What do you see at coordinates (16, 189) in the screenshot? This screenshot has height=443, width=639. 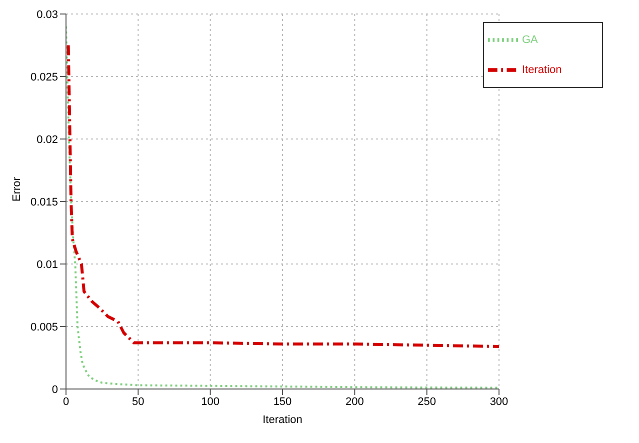 I see `y-axis-title: Error` at bounding box center [16, 189].